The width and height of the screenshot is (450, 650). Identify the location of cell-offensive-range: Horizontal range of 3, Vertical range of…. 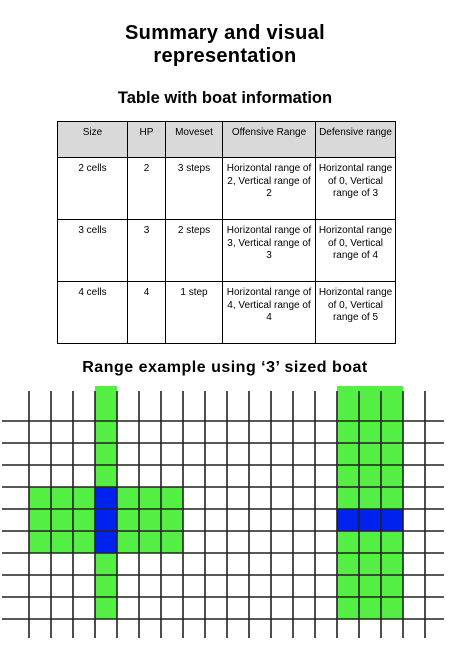
(269, 250).